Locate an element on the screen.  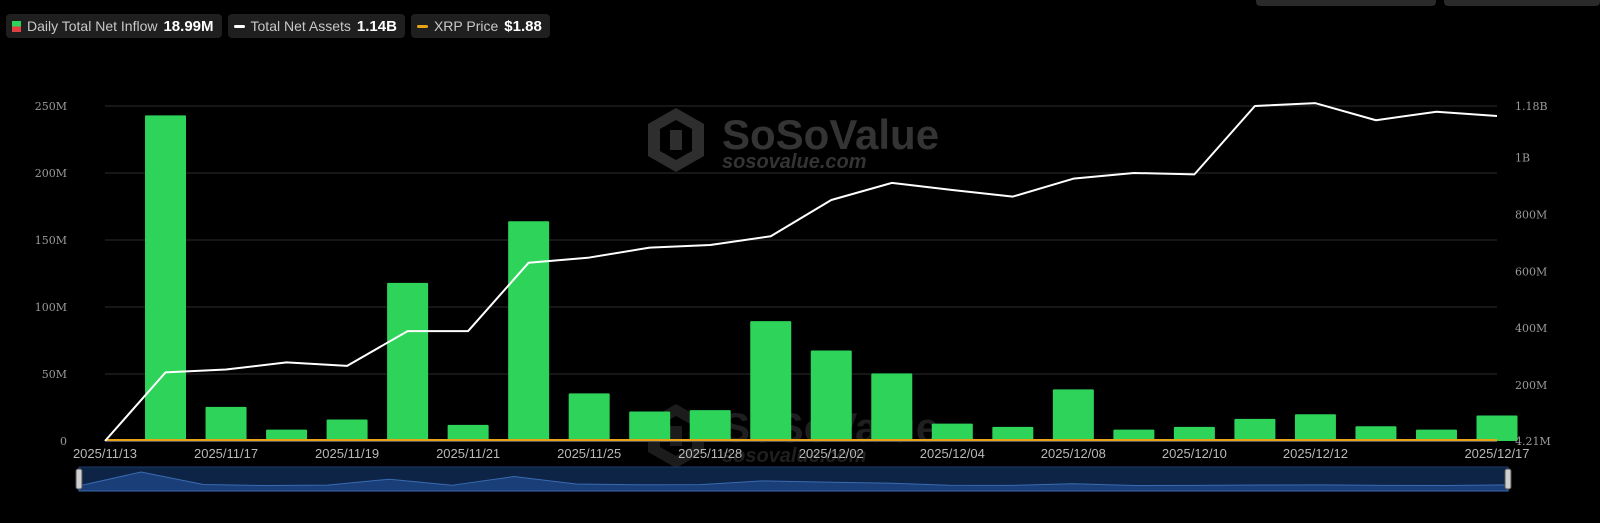
toolbar-button-left is located at coordinates (1346, 3).